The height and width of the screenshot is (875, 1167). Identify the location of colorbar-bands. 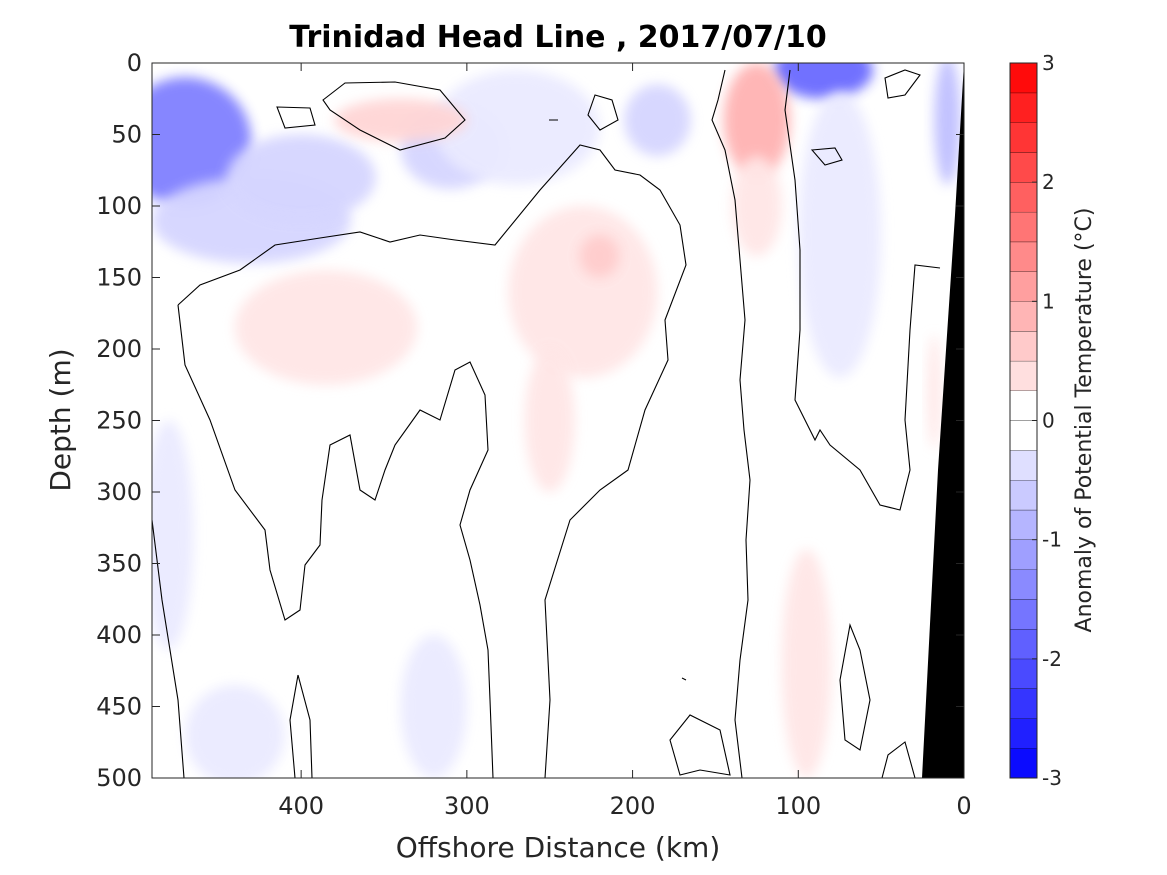
(1023, 420).